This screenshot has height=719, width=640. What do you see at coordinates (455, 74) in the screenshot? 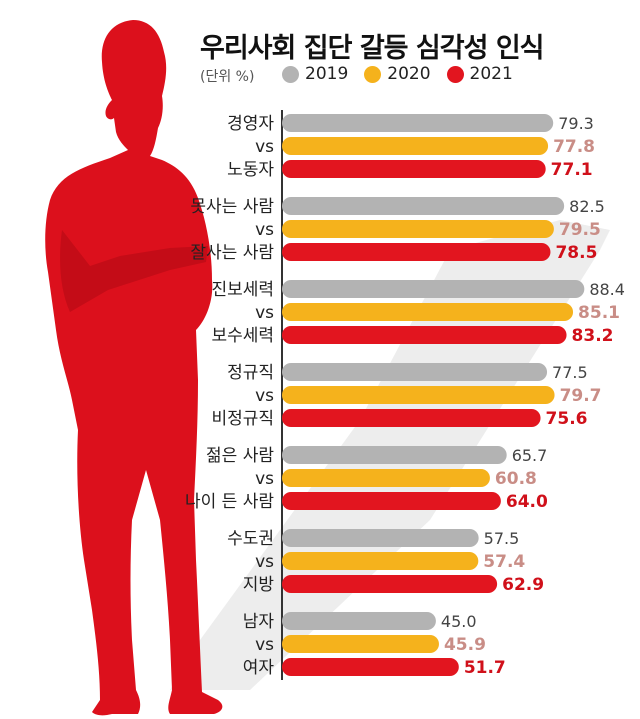
I see `legend-swatch-2021` at bounding box center [455, 74].